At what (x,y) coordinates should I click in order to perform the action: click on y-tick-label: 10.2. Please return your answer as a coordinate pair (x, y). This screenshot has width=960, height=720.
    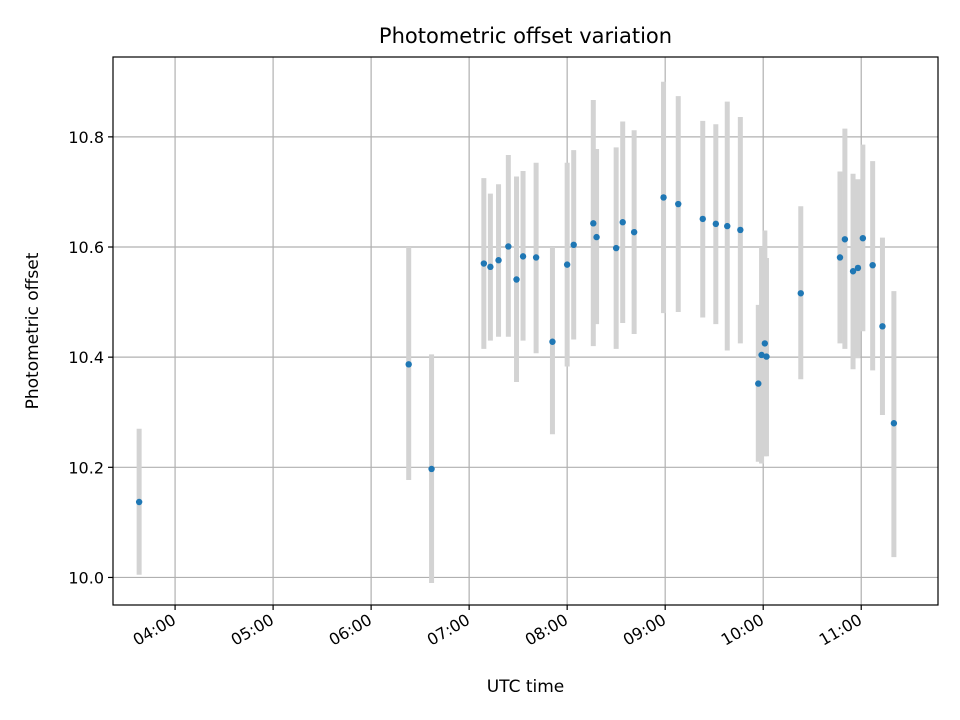
    Looking at the image, I should click on (86, 467).